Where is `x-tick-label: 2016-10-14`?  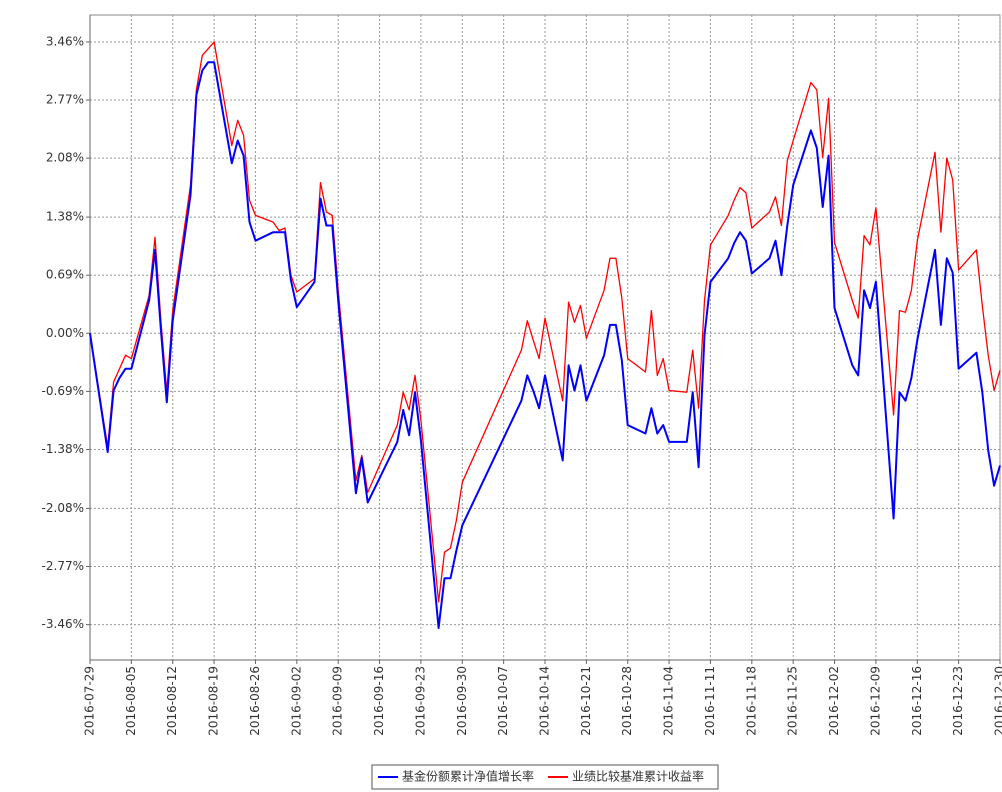 x-tick-label: 2016-10-14 is located at coordinates (545, 701).